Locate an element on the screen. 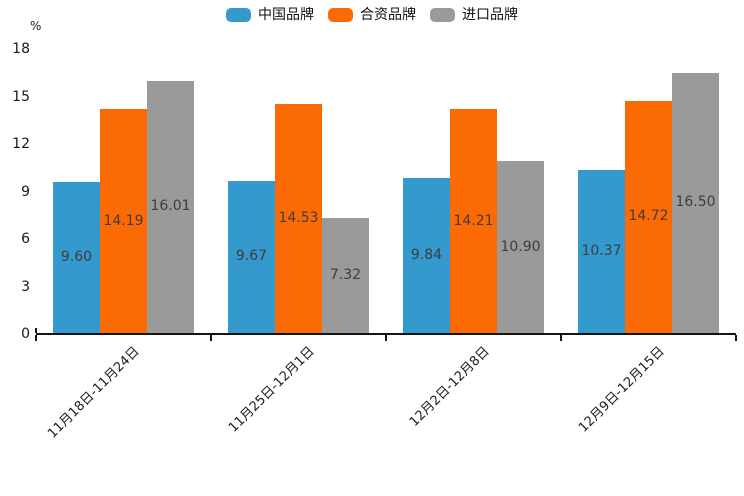 This screenshot has height=496, width=744. y-axis-tick-label: 18 is located at coordinates (21, 49).